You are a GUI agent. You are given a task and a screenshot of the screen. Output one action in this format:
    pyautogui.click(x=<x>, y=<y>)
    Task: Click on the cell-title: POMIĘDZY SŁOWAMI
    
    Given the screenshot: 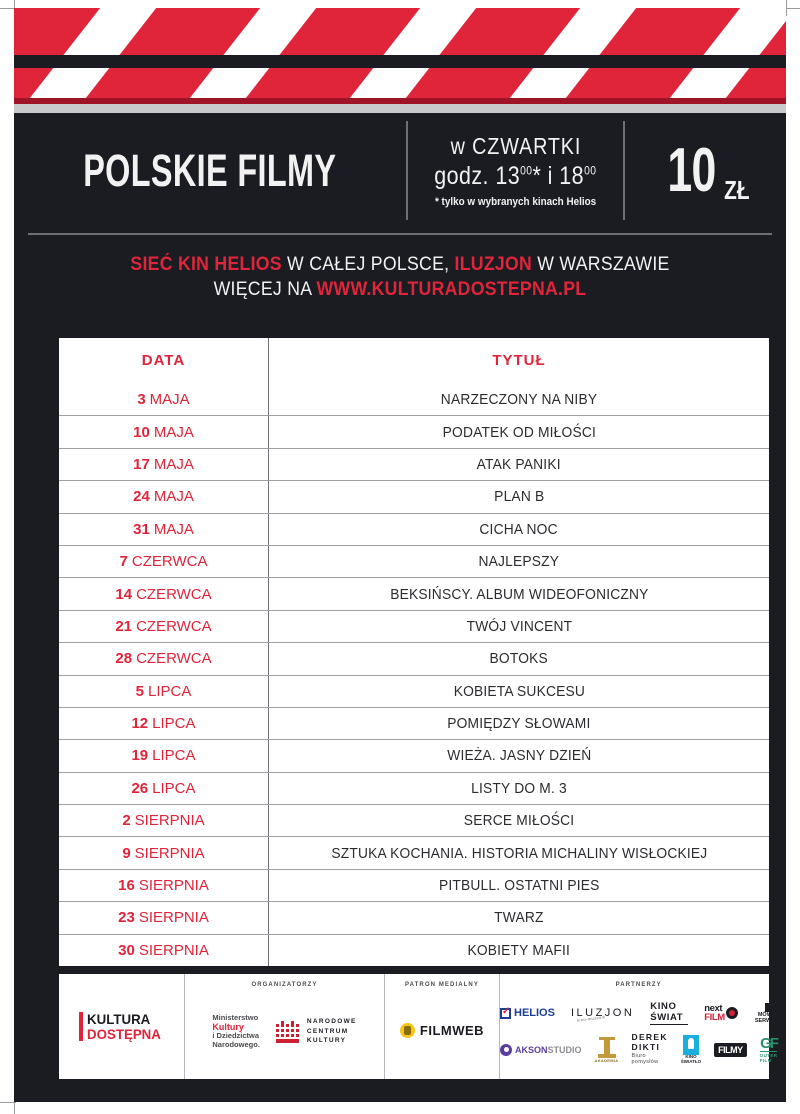 What is the action you would take?
    pyautogui.click(x=519, y=723)
    